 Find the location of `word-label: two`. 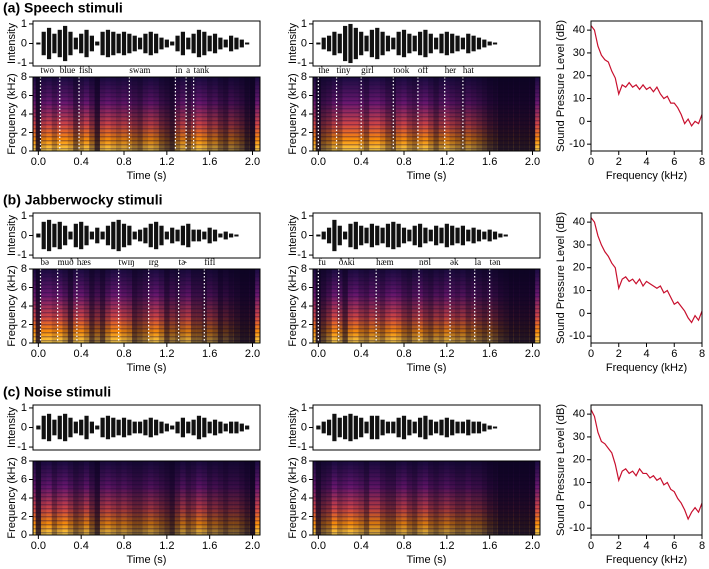

word-label: two is located at coordinates (47, 70).